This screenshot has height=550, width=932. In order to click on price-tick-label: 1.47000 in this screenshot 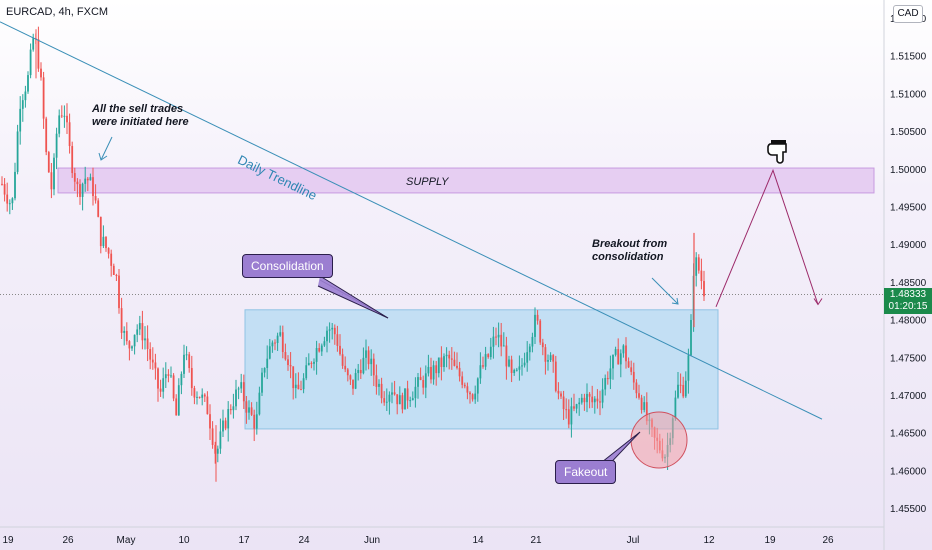, I will do `click(908, 396)`.